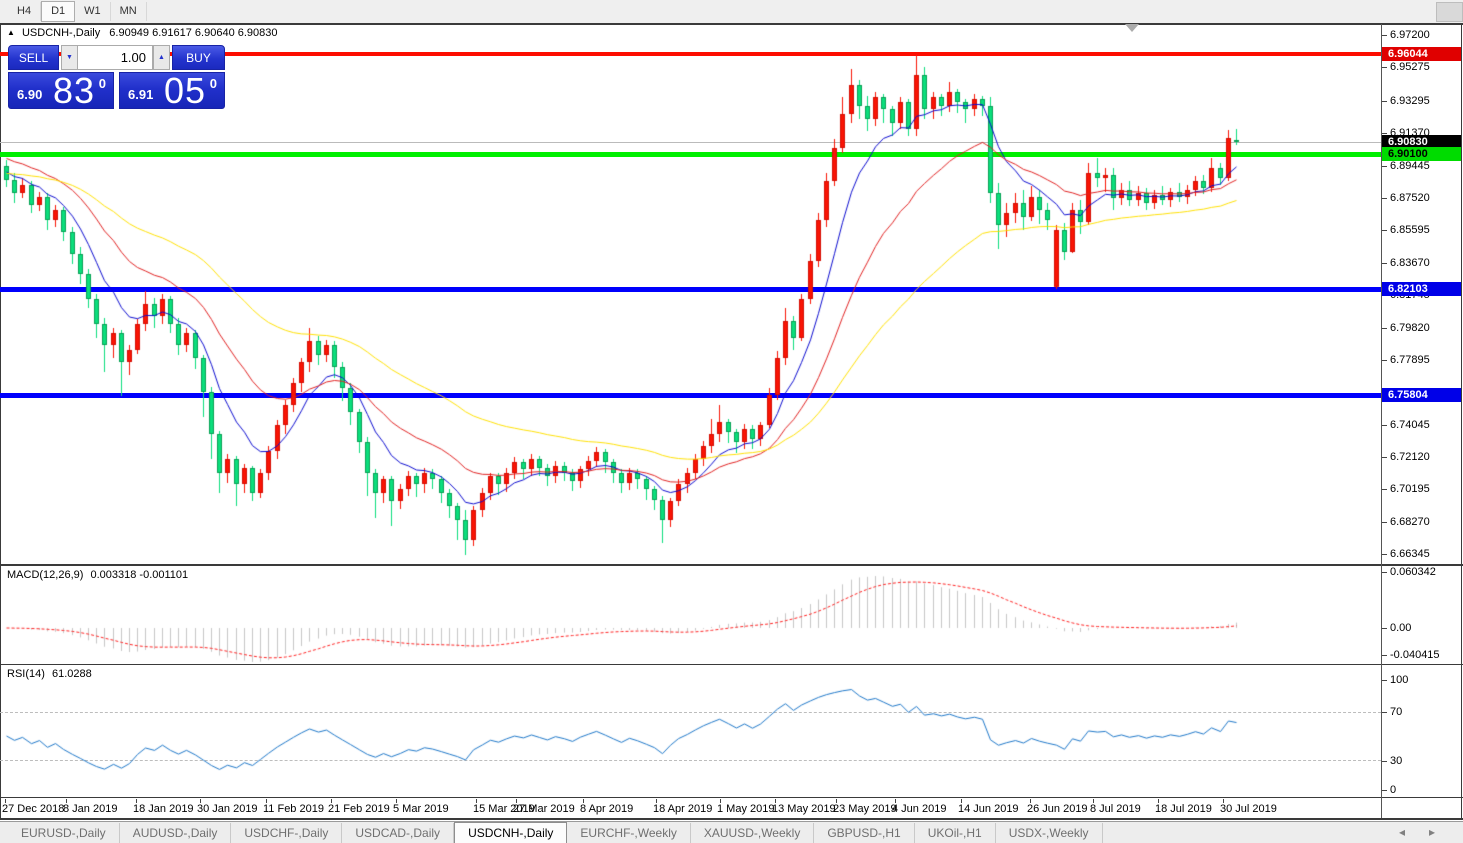  I want to click on symbol-tab-EURUSD: EURUSD-,Daily, so click(64, 833).